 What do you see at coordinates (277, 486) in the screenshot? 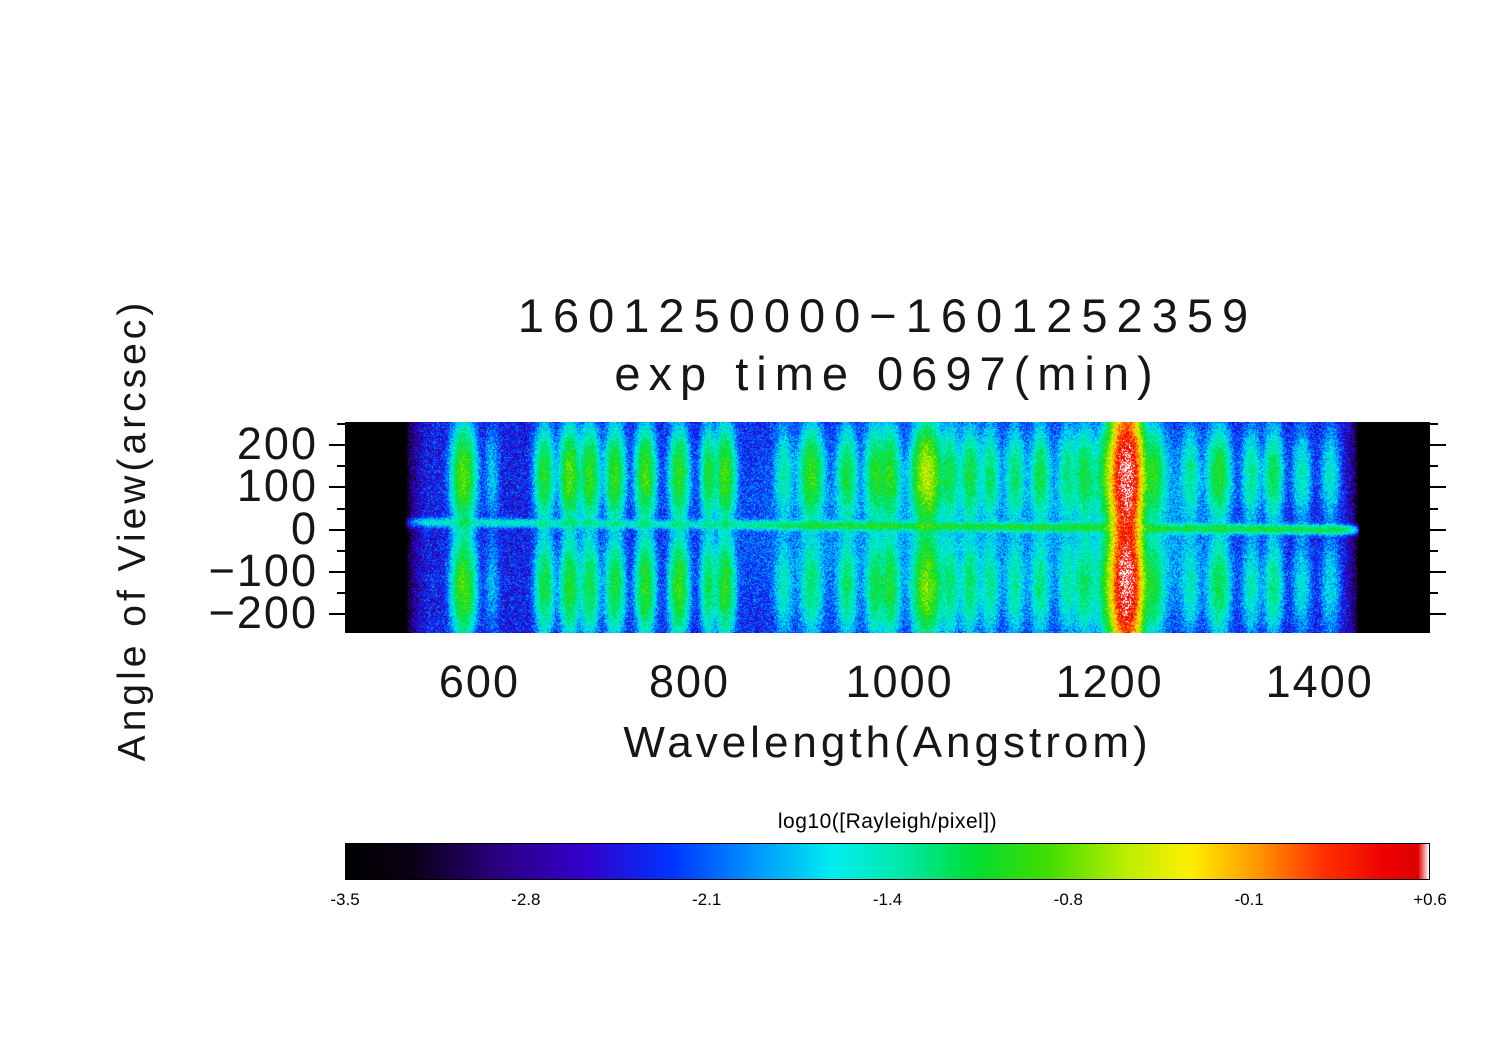
I see `y-tick-label: 100` at bounding box center [277, 486].